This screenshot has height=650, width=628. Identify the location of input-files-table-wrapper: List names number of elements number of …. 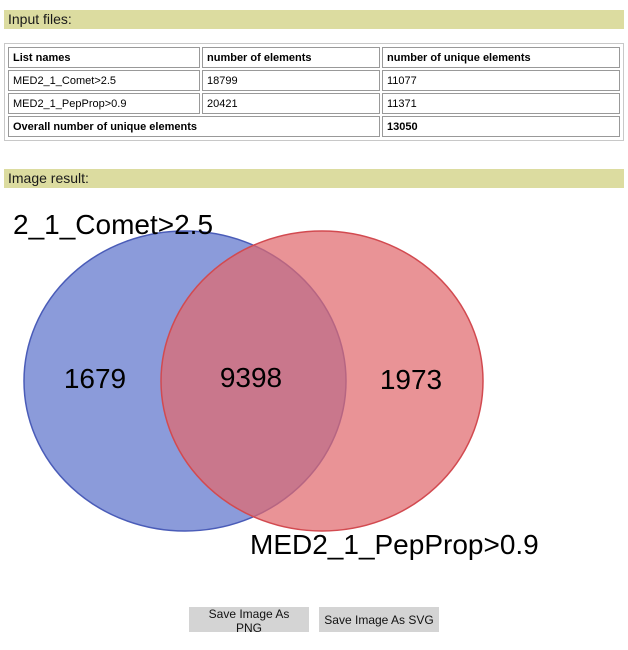
(314, 92).